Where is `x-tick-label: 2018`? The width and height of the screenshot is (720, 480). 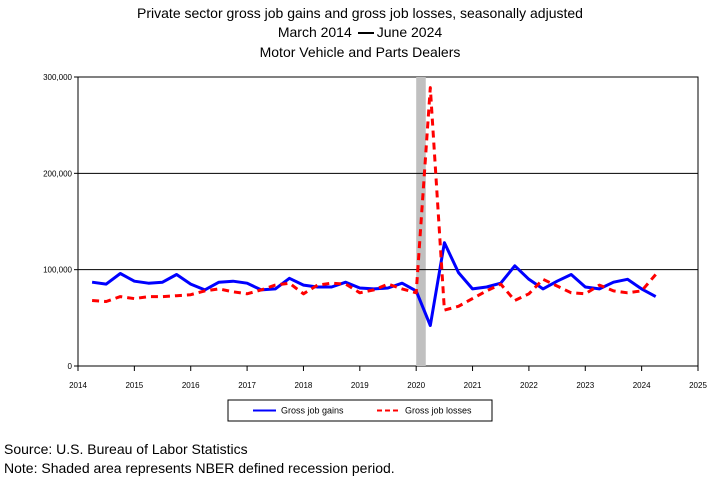
x-tick-label: 2018 is located at coordinates (304, 385).